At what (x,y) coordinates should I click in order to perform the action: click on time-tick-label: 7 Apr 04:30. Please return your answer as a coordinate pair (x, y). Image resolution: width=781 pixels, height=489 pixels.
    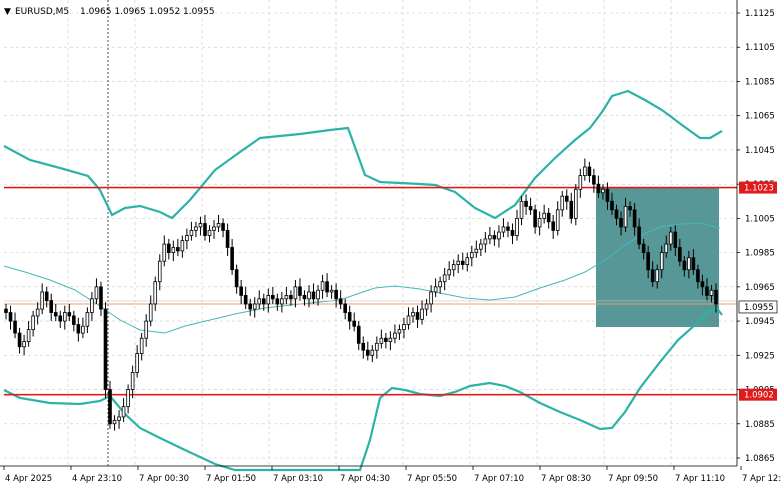
    Looking at the image, I should click on (365, 479).